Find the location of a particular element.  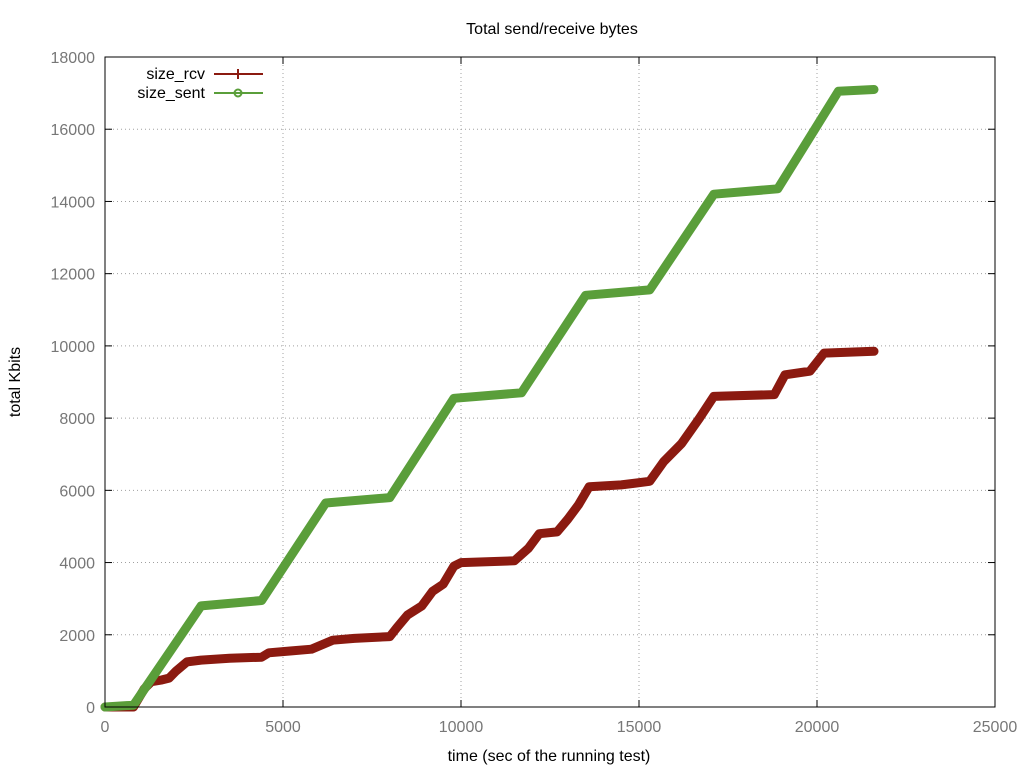

y-tick-label: 2000 is located at coordinates (77, 636).